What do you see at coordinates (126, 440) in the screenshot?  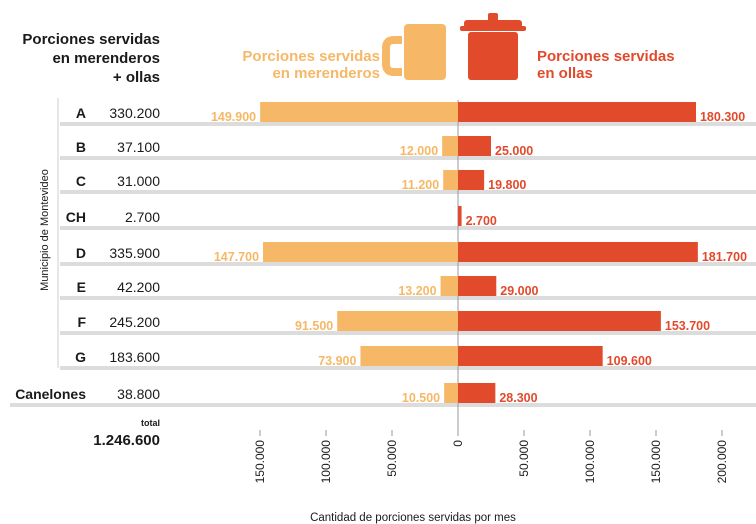 I see `total-value: 1.246.600` at bounding box center [126, 440].